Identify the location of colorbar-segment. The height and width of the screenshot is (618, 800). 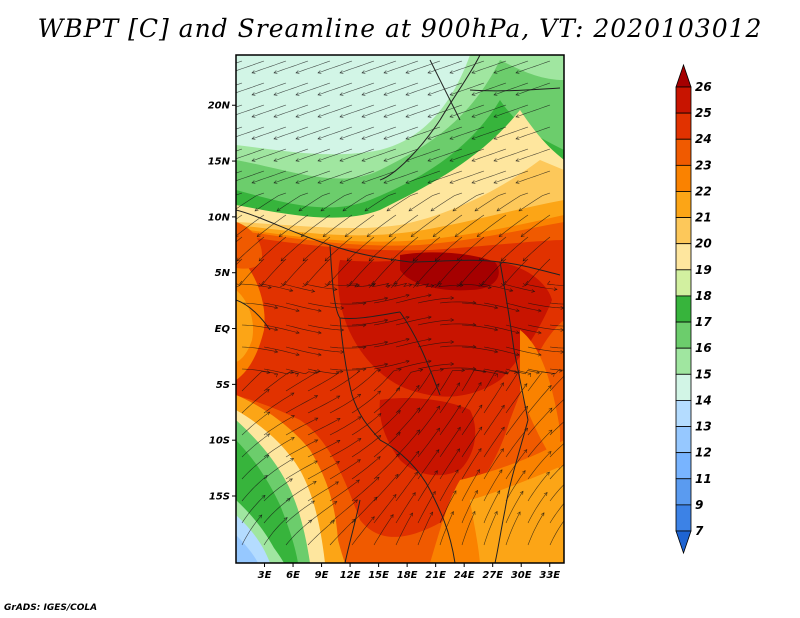
(683, 492).